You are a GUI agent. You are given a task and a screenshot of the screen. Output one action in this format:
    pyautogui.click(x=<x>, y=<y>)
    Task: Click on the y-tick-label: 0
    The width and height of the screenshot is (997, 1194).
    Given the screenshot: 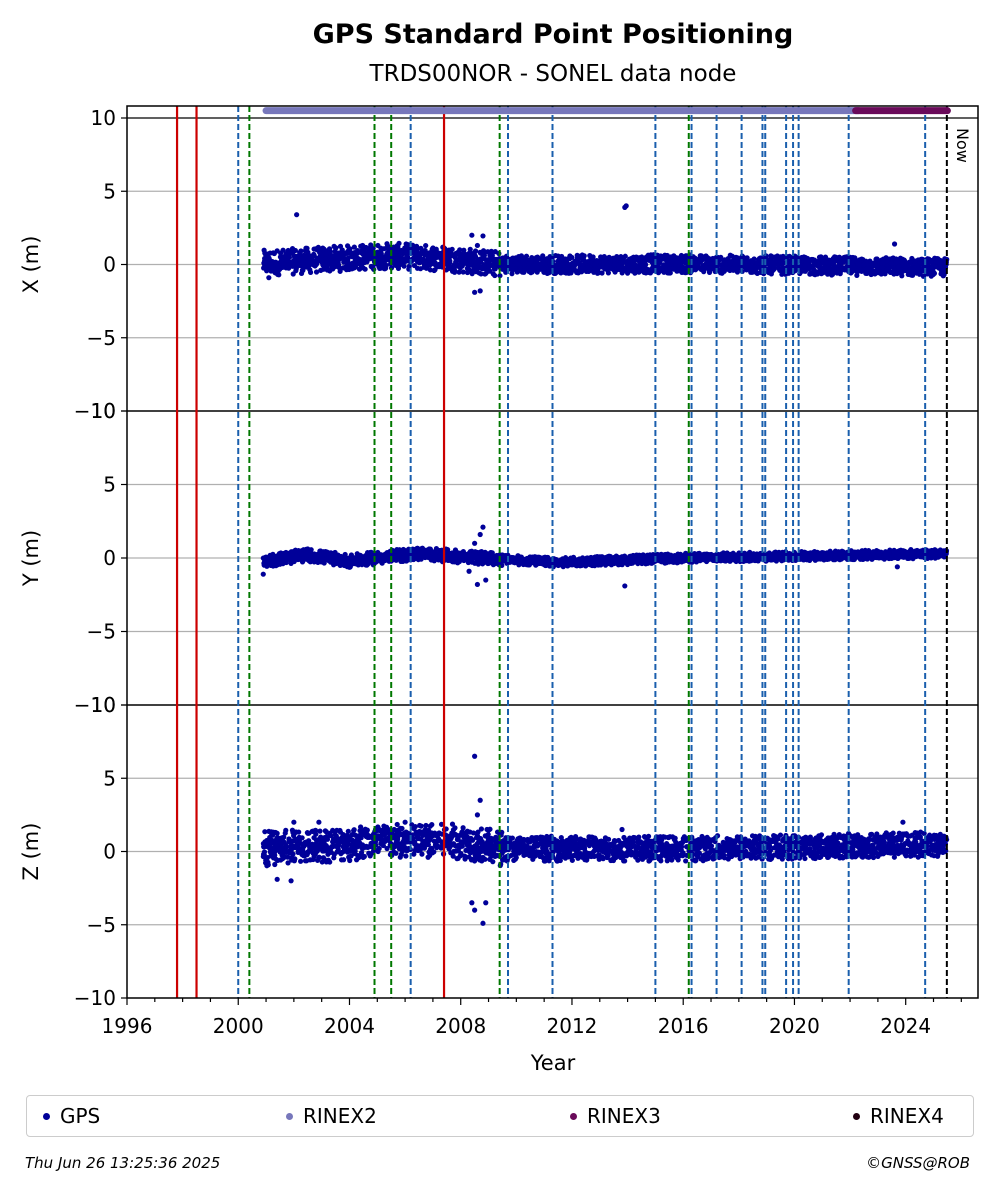 What is the action you would take?
    pyautogui.click(x=109, y=852)
    